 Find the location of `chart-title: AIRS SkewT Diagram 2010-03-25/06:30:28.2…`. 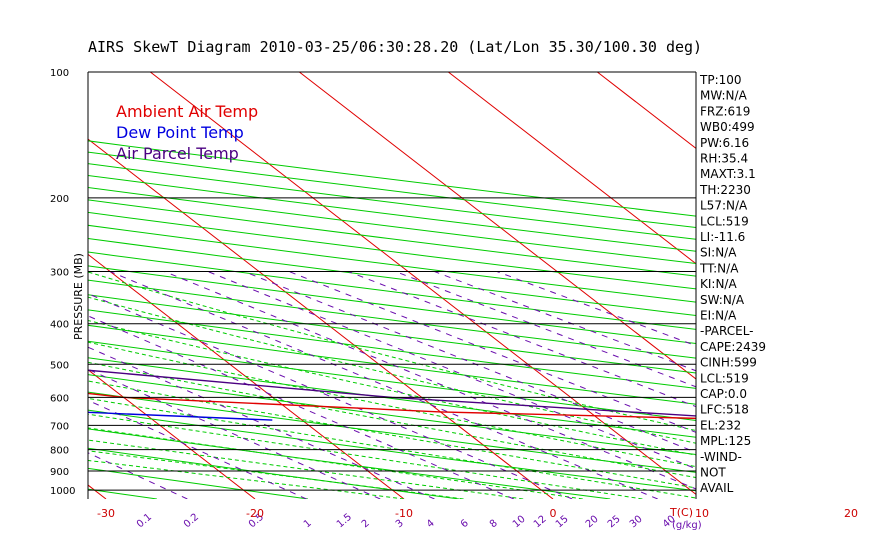

chart-title: AIRS SkewT Diagram 2010-03-25/06:30:28.2… is located at coordinates (395, 47).